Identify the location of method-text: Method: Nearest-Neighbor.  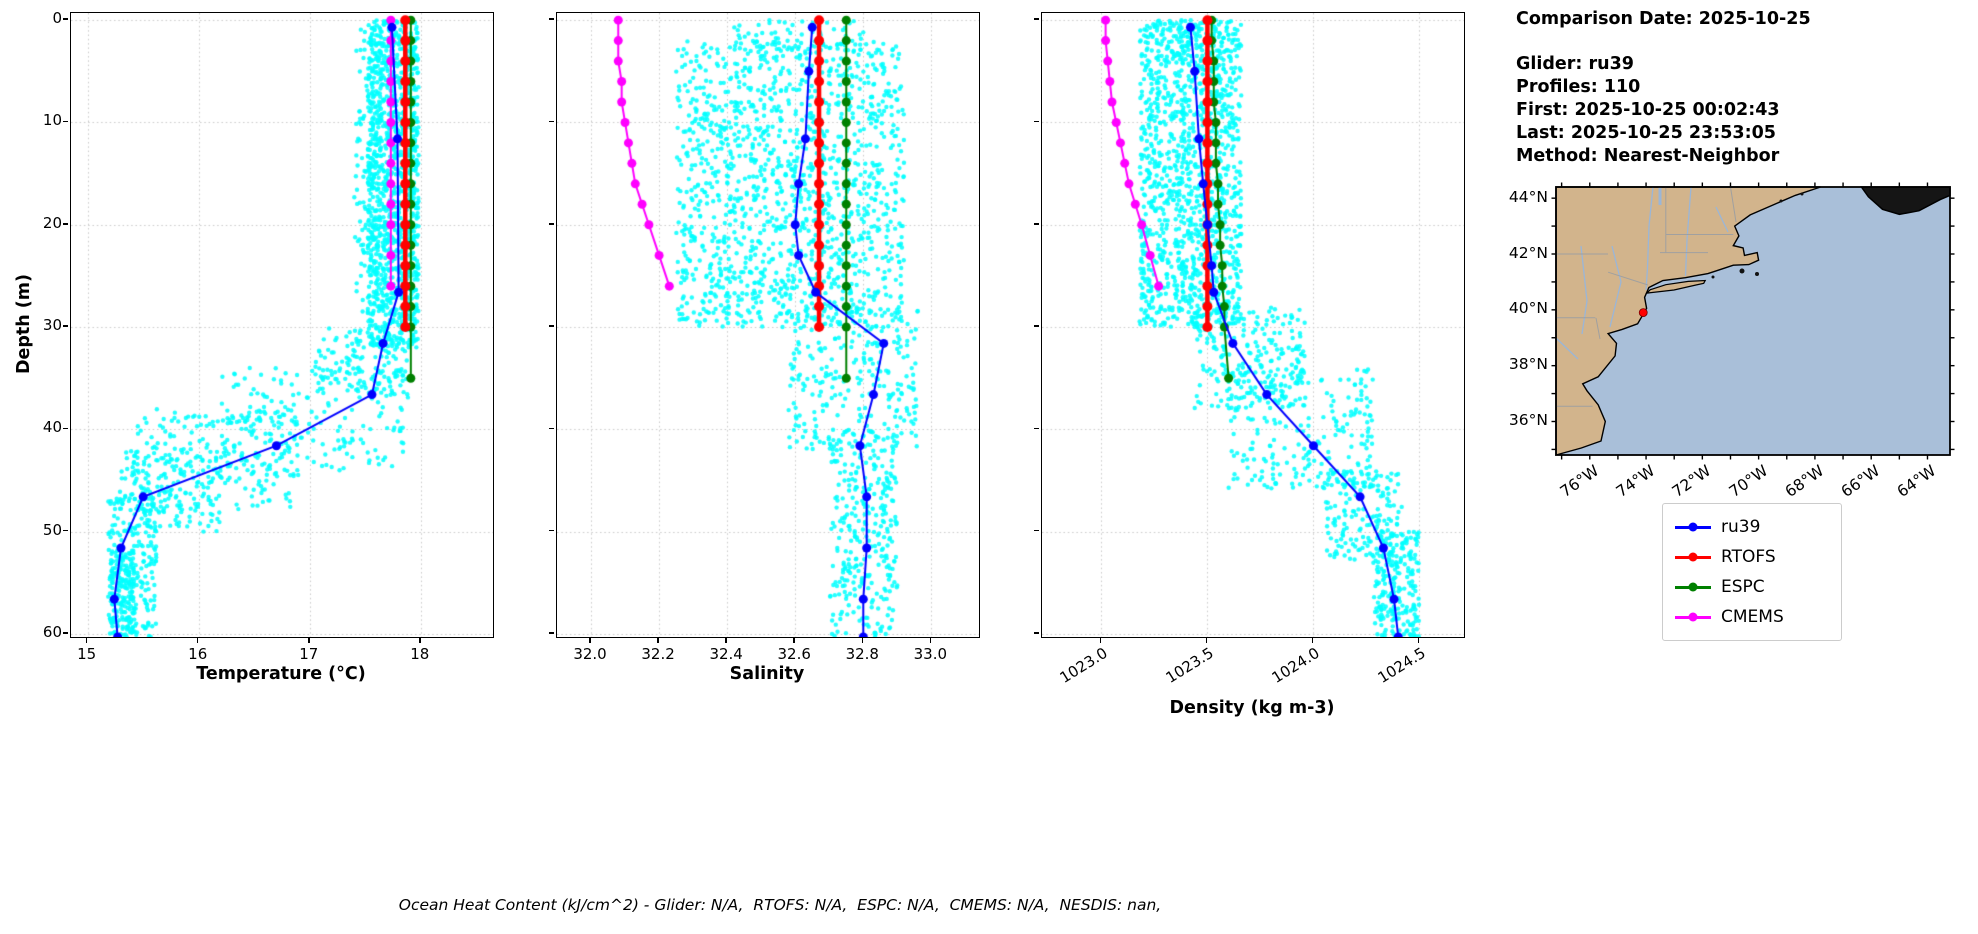
(1648, 156).